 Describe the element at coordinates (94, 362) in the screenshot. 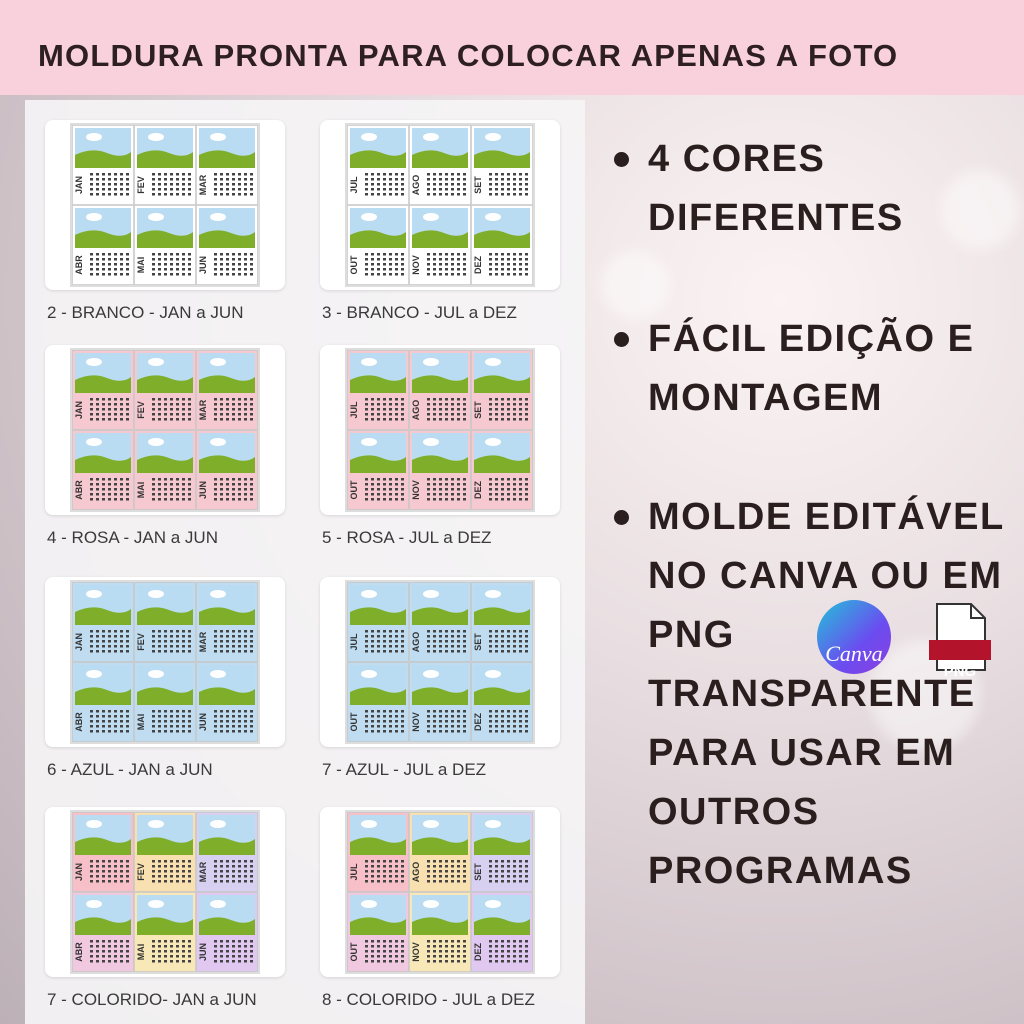

I see `cloud` at that location.